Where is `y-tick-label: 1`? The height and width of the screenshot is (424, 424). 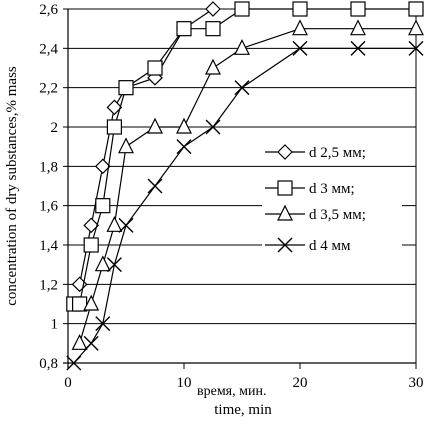 y-tick-label: 1 is located at coordinates (55, 325).